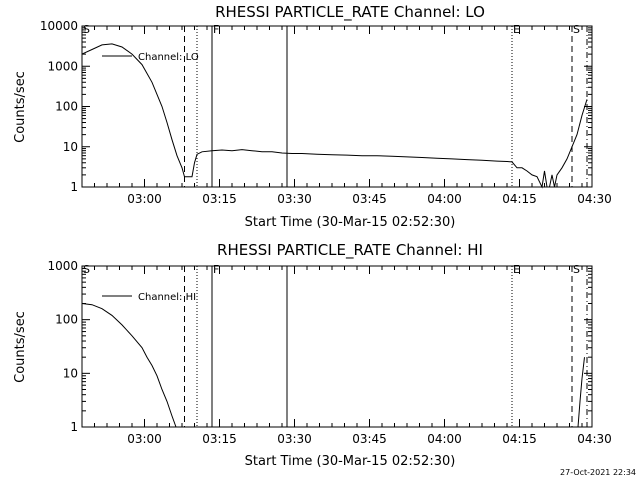 The width and height of the screenshot is (640, 480). Describe the element at coordinates (350, 461) in the screenshot. I see `x-axis-label-hi: Start Time (30-Mar-15 02:52:30)` at that location.